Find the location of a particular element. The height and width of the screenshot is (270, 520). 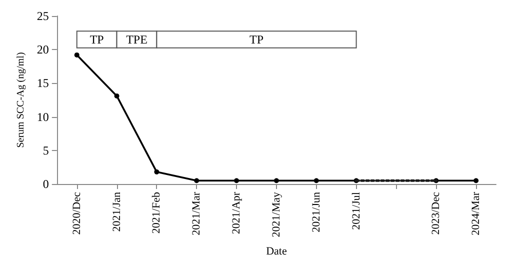

y-tick-label: 5 is located at coordinates (45, 150).